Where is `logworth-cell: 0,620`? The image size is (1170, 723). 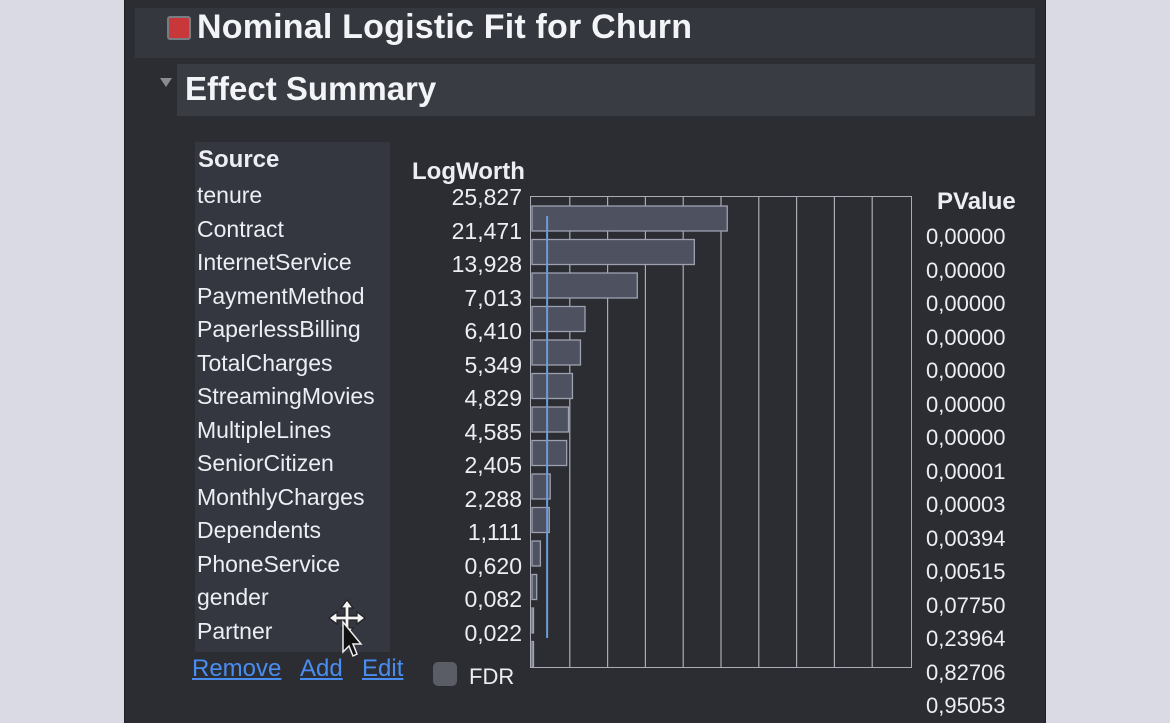
logworth-cell: 0,620 is located at coordinates (493, 565).